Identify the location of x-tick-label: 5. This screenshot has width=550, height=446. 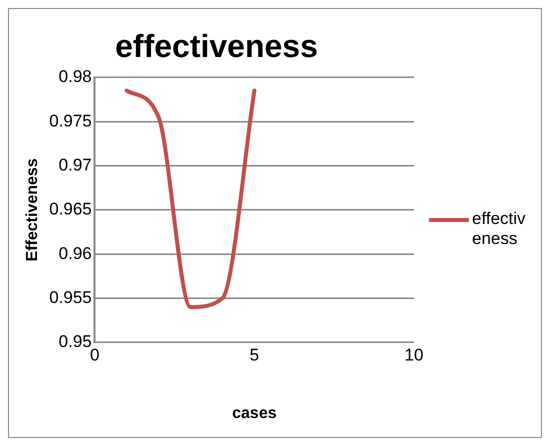
(255, 354).